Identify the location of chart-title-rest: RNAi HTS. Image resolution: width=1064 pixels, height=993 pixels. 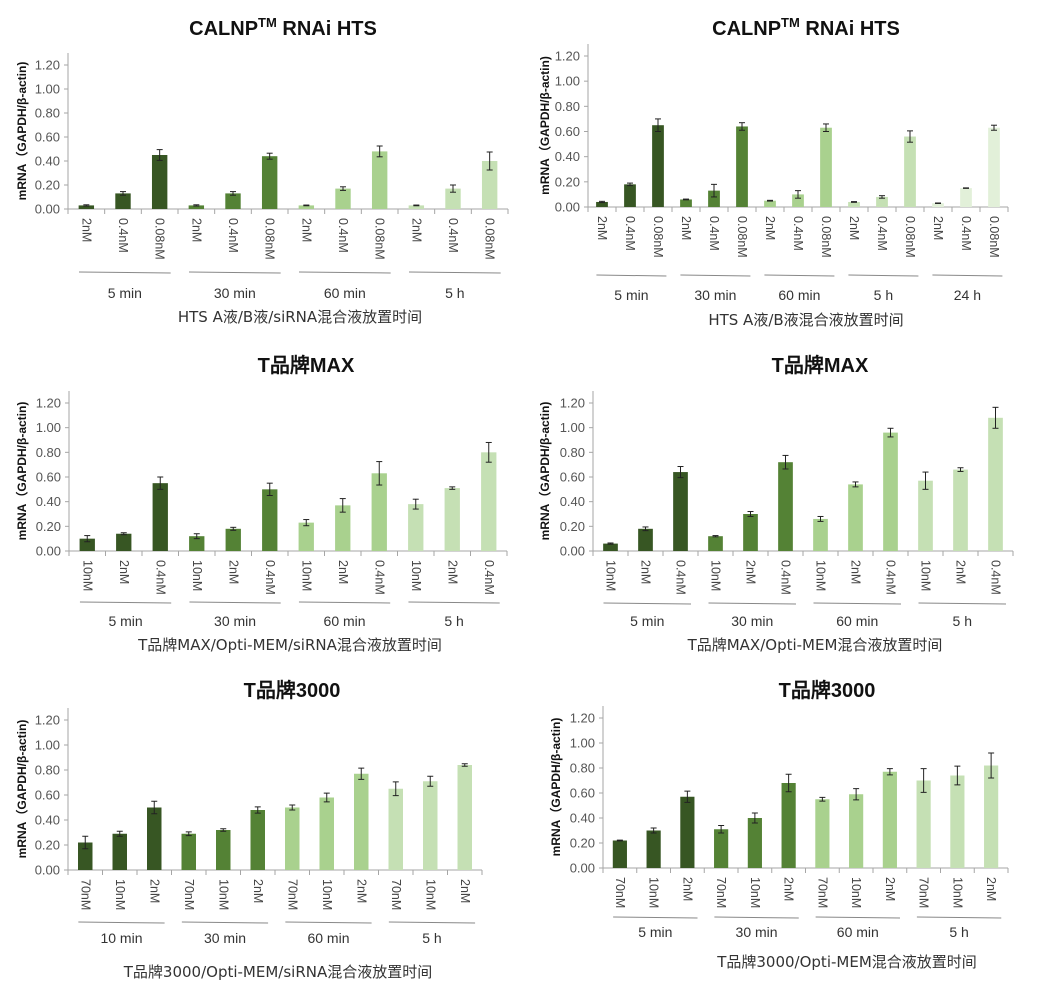
(327, 29).